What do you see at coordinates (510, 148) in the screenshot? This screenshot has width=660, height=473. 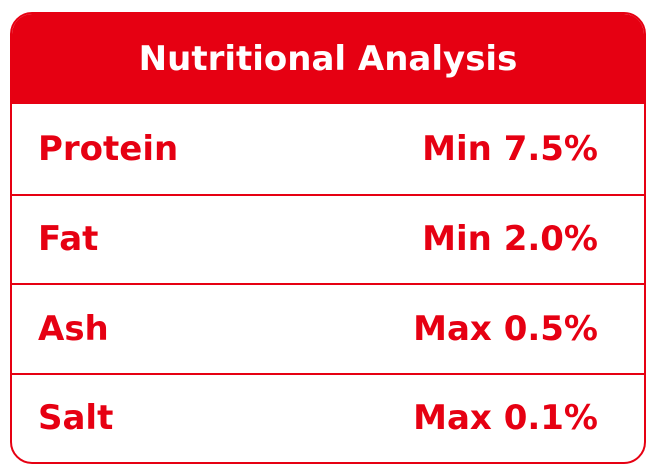 I see `nutrient-value: Min 7.5%` at bounding box center [510, 148].